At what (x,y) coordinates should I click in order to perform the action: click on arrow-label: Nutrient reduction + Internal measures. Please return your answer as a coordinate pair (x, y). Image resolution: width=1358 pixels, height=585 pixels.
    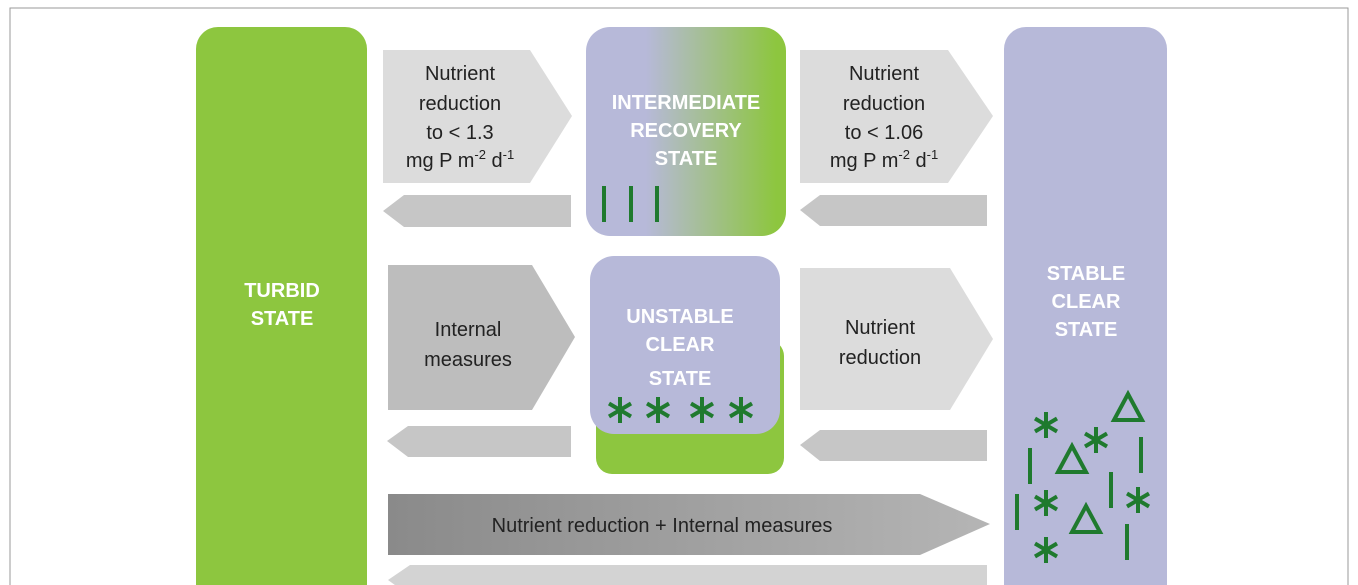
    Looking at the image, I should click on (662, 526).